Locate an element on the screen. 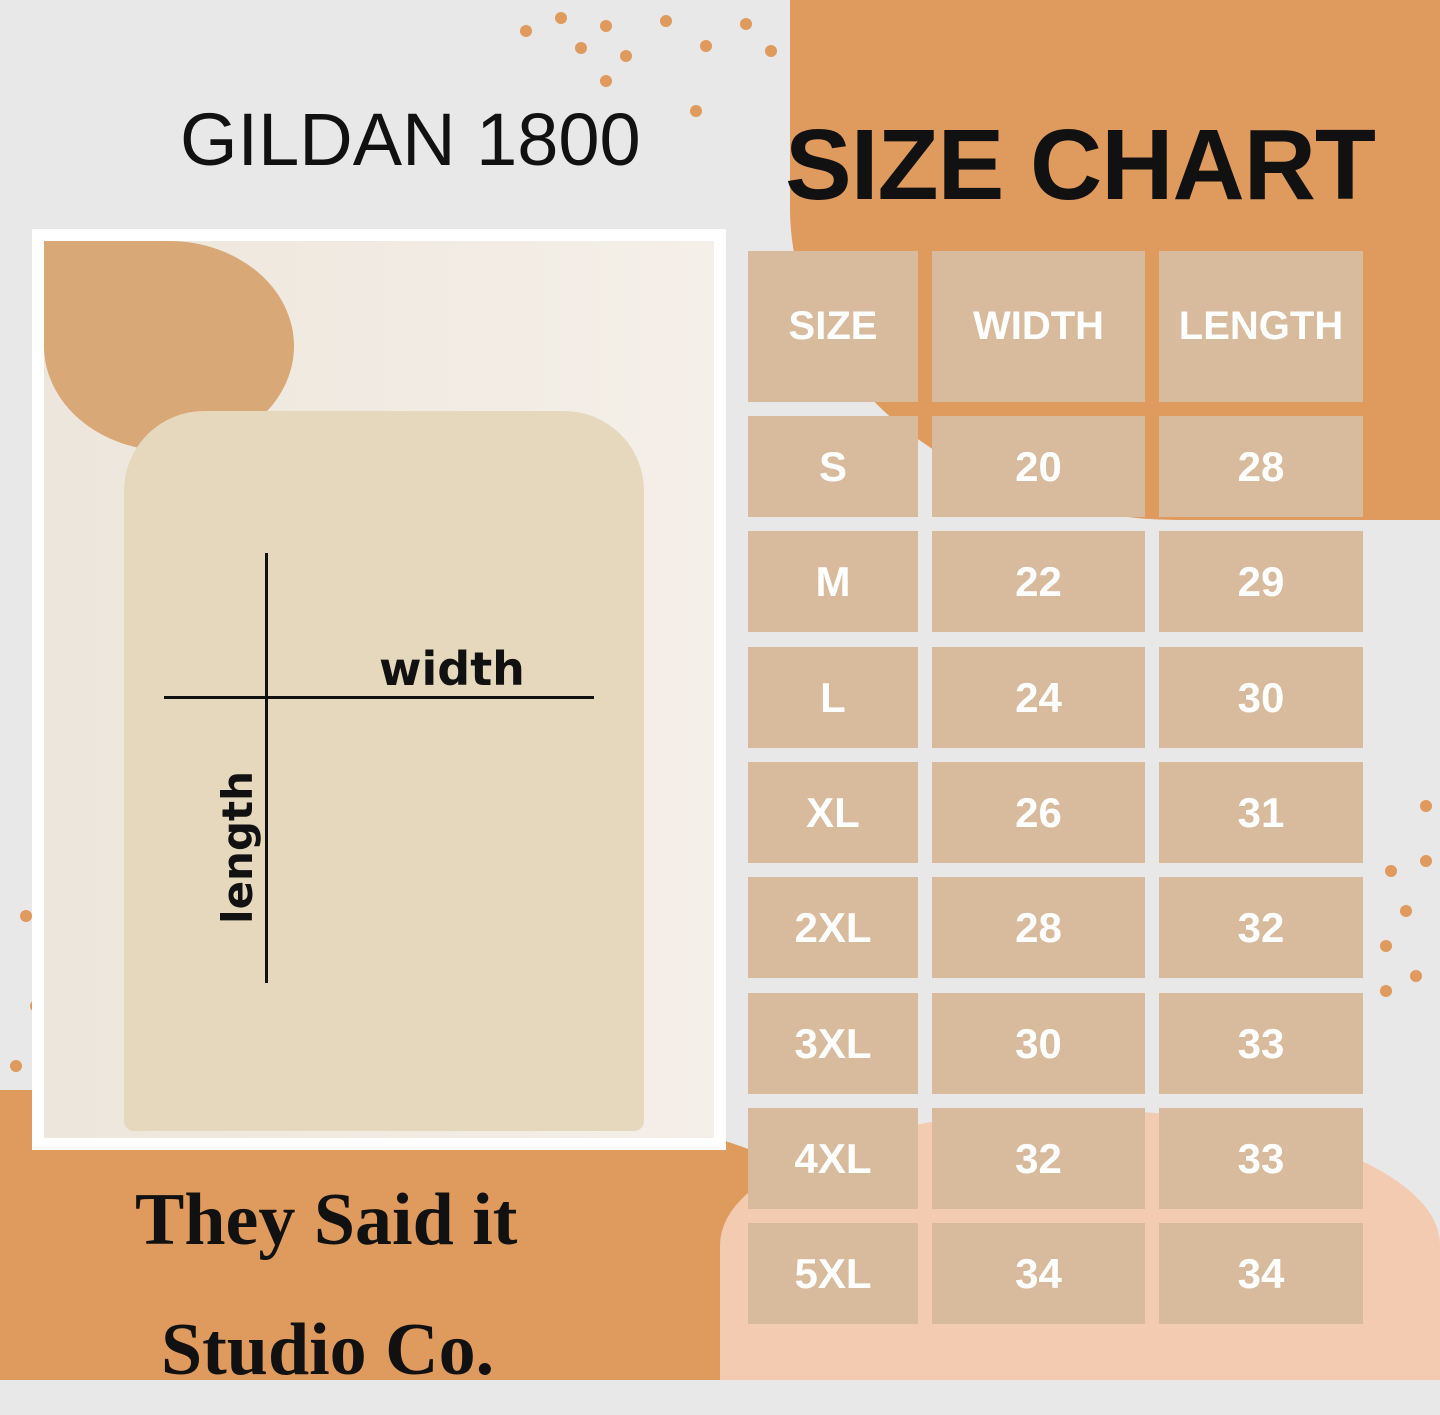  length-arrow is located at coordinates (266, 768).